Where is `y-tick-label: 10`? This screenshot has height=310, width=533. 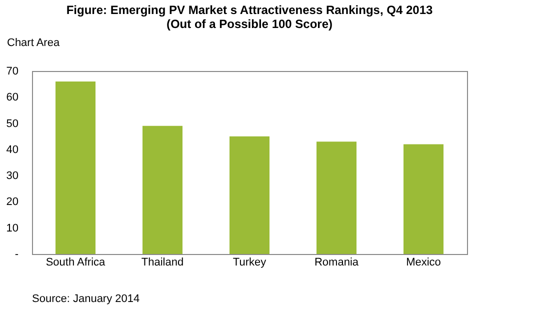 y-tick-label: 10 is located at coordinates (12, 228).